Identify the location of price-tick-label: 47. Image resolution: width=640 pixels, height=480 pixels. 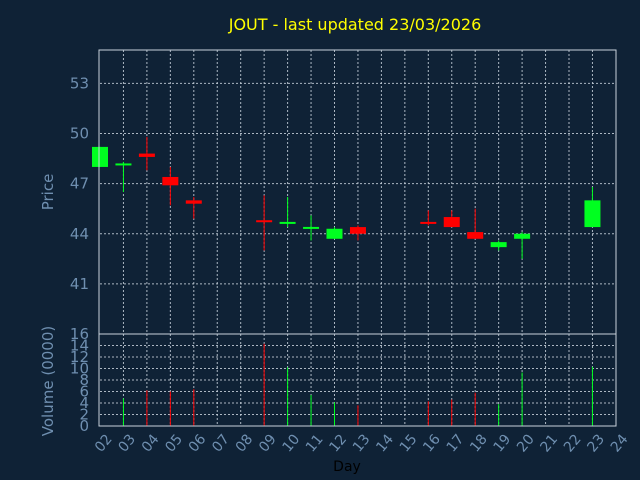
(79, 184).